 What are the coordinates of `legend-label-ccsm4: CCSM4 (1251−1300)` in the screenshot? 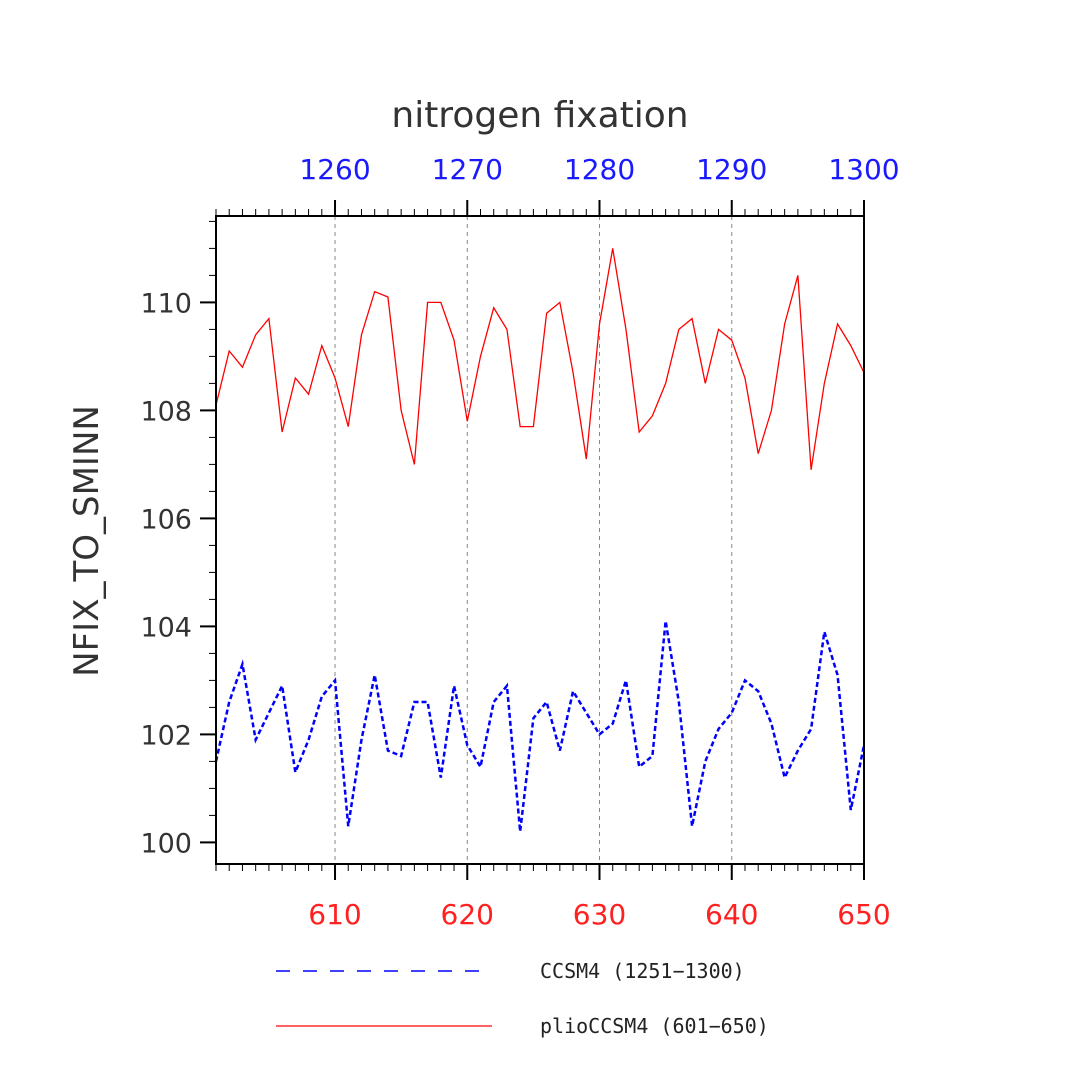 It's located at (642, 971).